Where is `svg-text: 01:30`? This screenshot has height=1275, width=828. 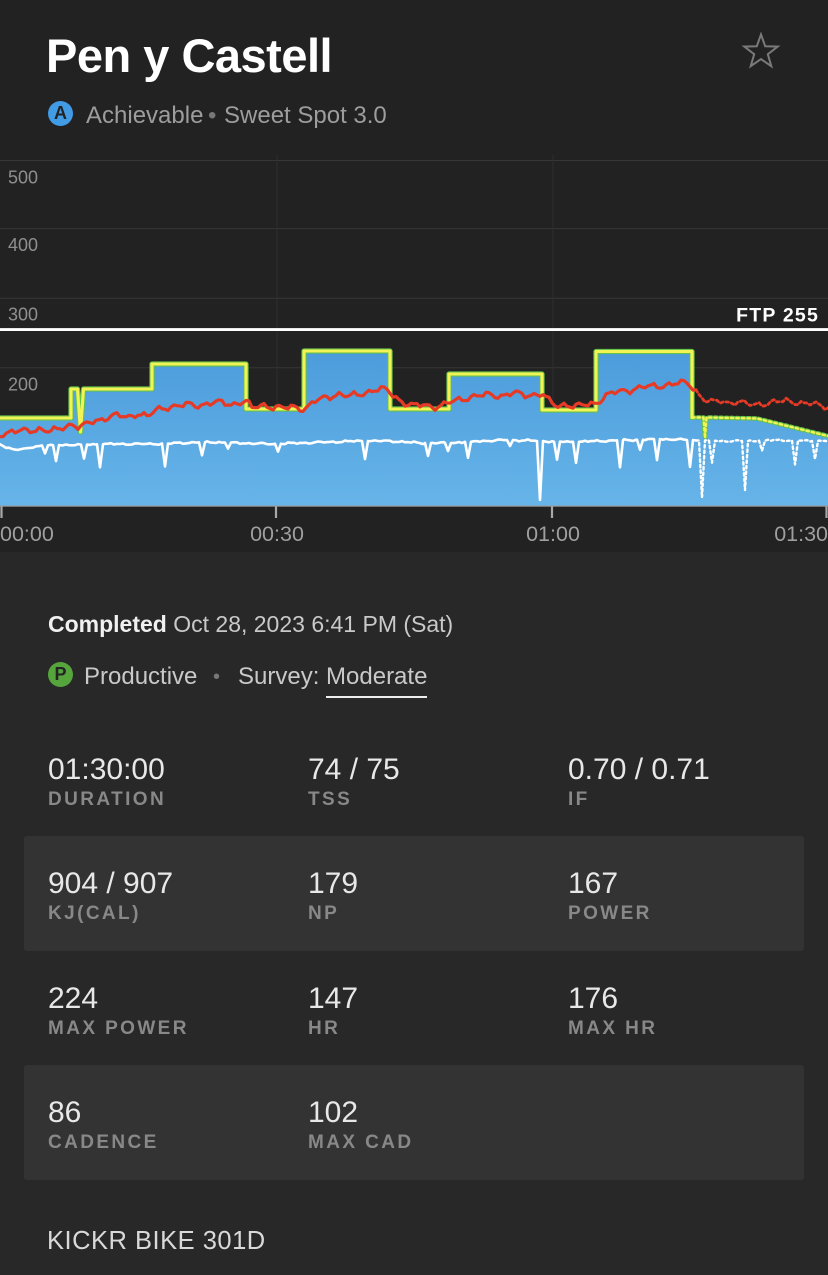 svg-text: 01:30 is located at coordinates (801, 534).